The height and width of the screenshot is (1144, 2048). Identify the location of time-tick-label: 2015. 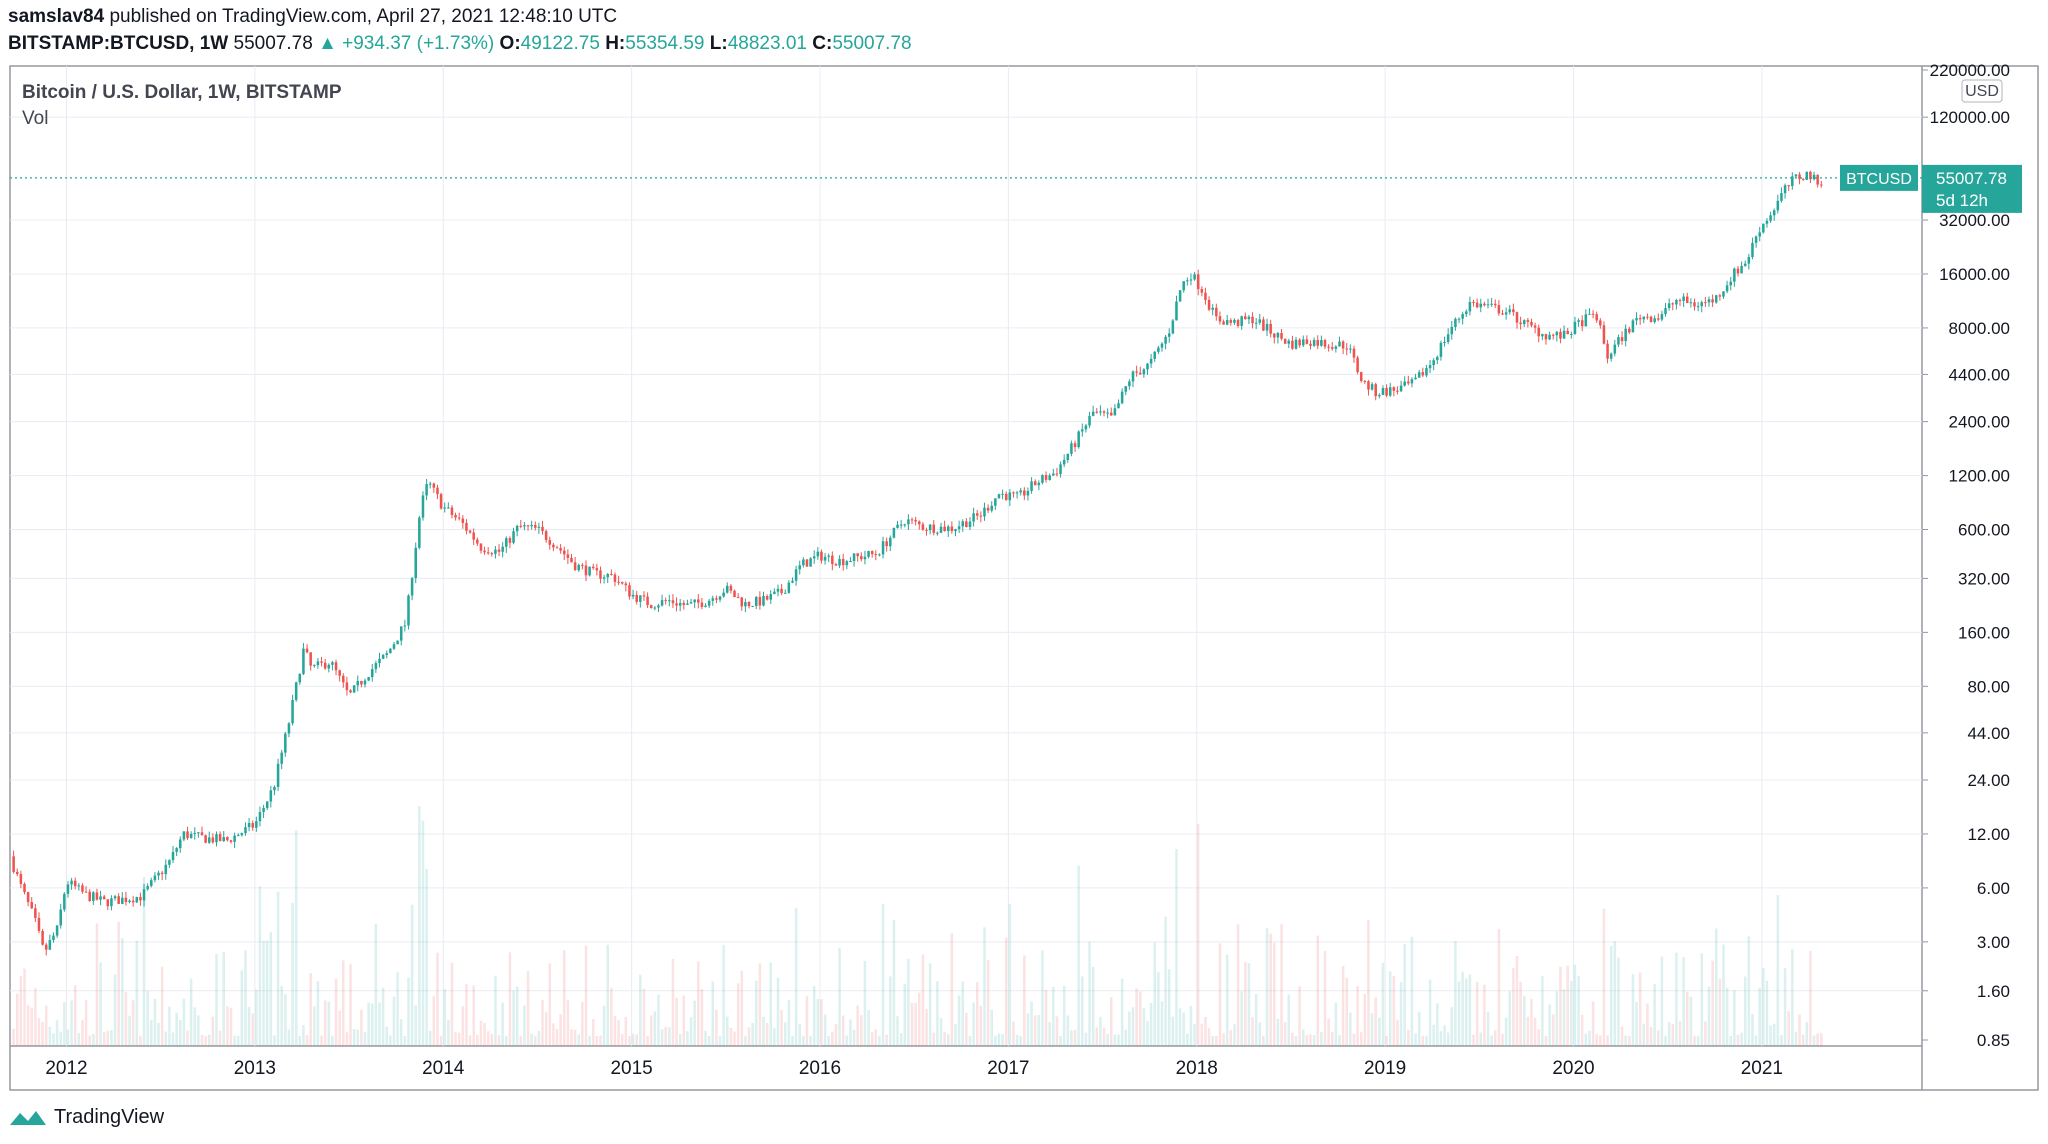
(631, 1068).